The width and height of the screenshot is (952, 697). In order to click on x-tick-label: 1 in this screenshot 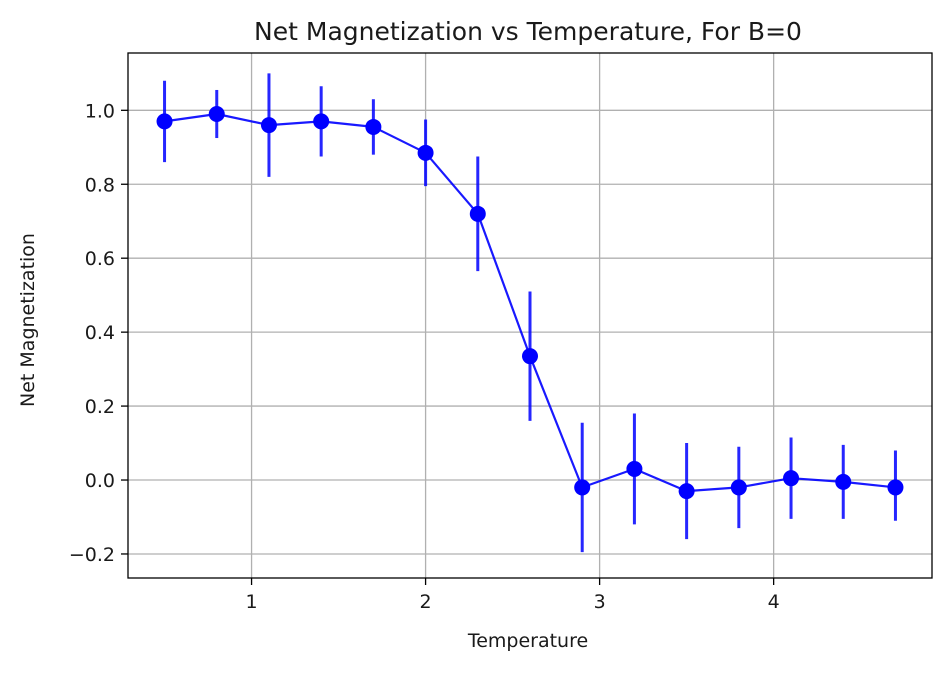, I will do `click(252, 602)`.